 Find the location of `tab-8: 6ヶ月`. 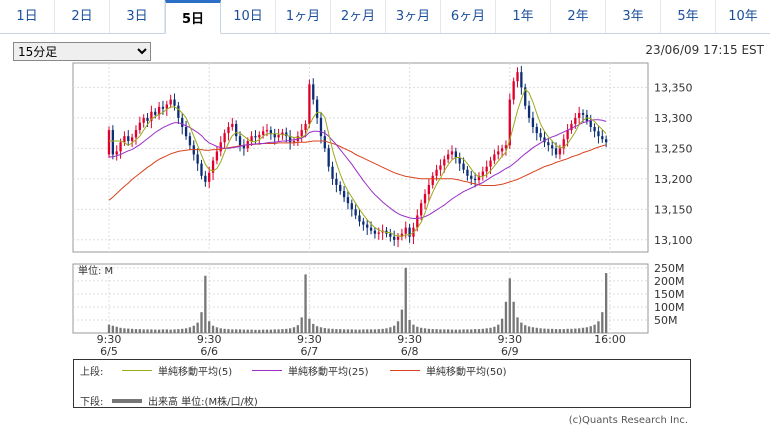

tab-8: 6ヶ月 is located at coordinates (468, 16).